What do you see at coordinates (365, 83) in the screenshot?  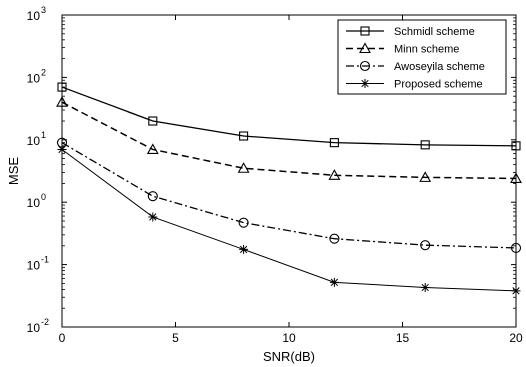 I see `legend-marker-star` at bounding box center [365, 83].